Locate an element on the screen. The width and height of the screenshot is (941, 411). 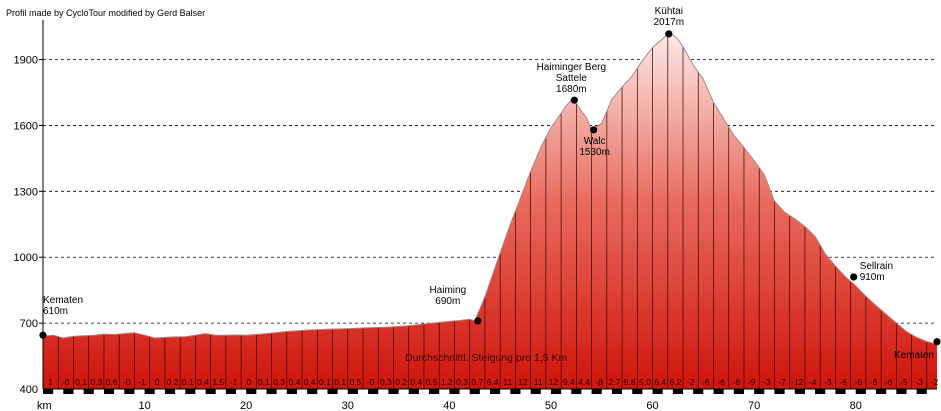
x-tick-label: 20 is located at coordinates (246, 405).